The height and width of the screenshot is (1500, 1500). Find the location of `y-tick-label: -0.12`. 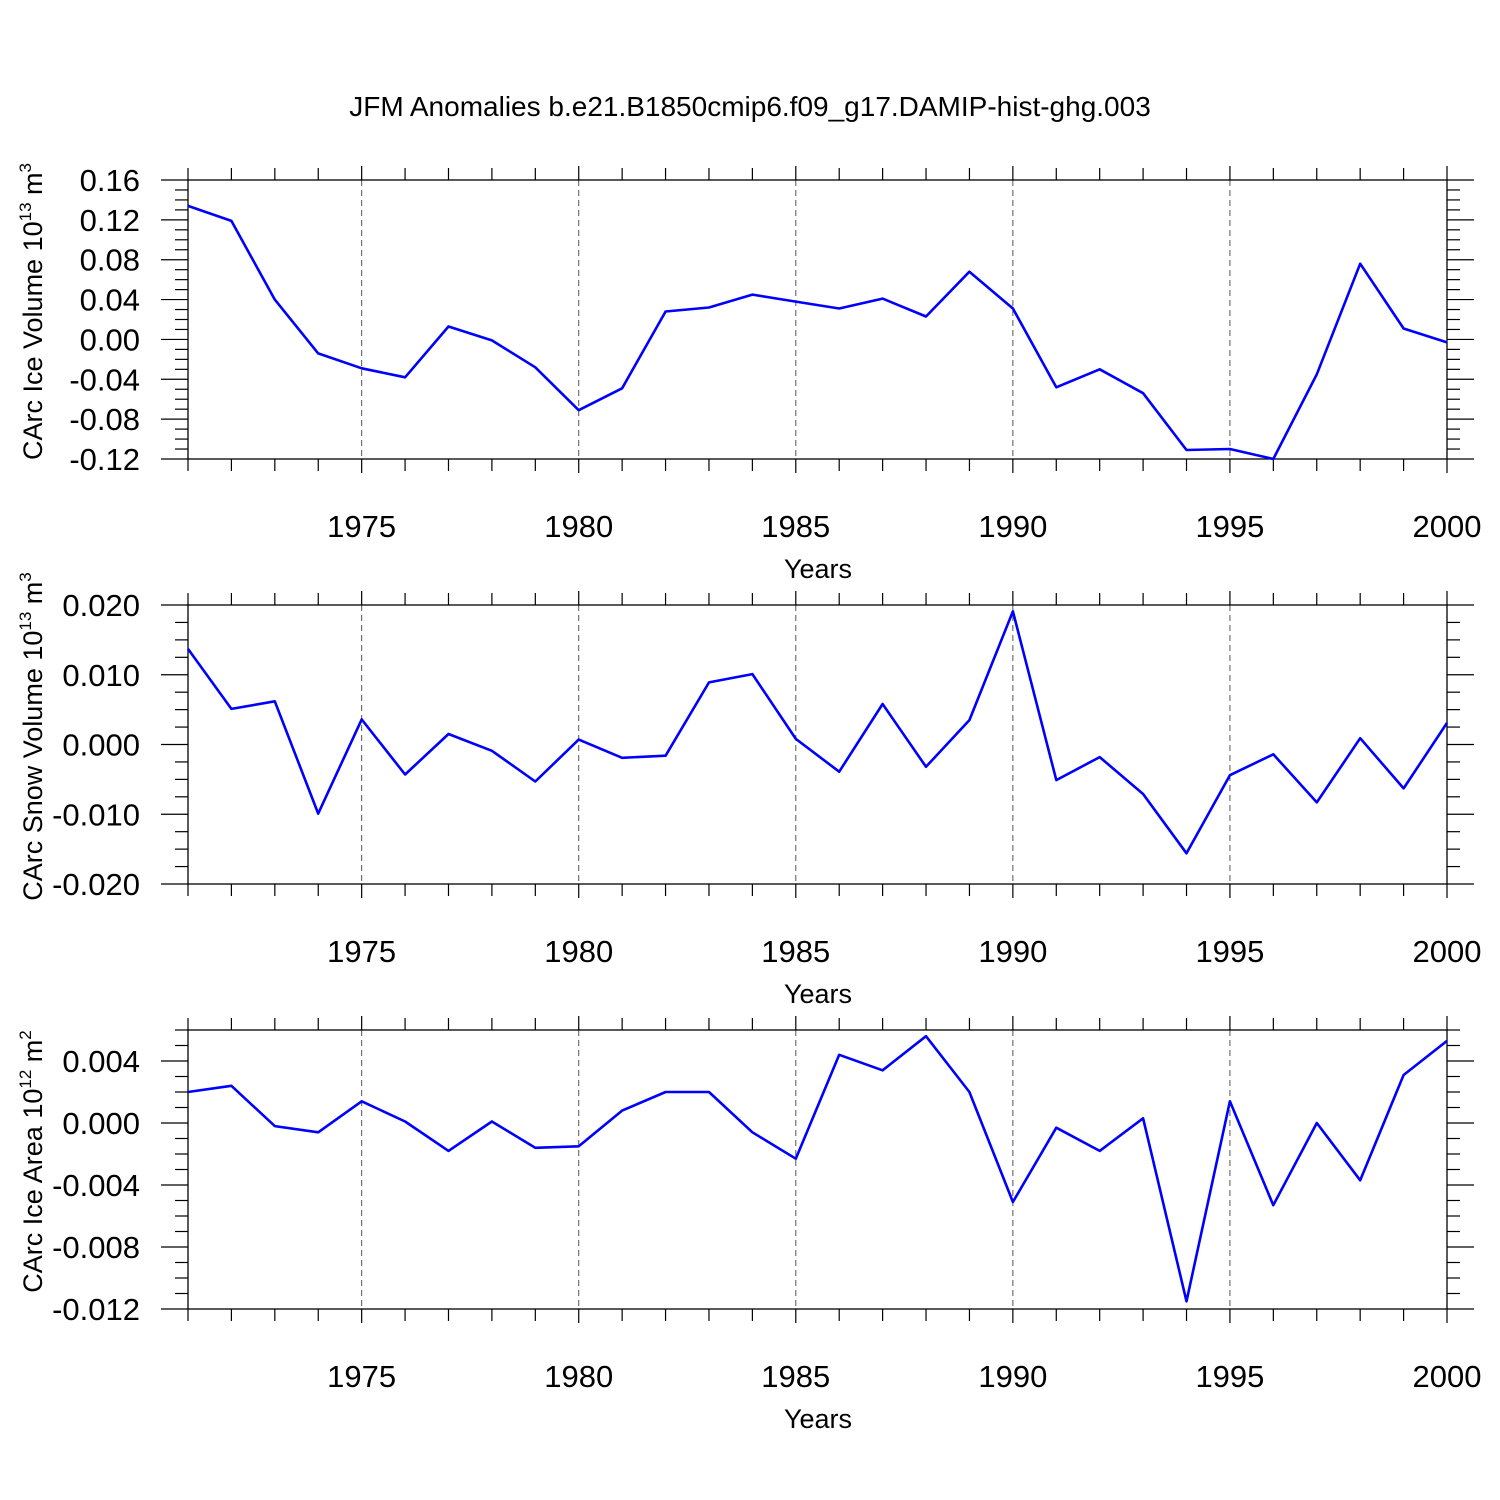

y-tick-label: -0.12 is located at coordinates (104, 459).